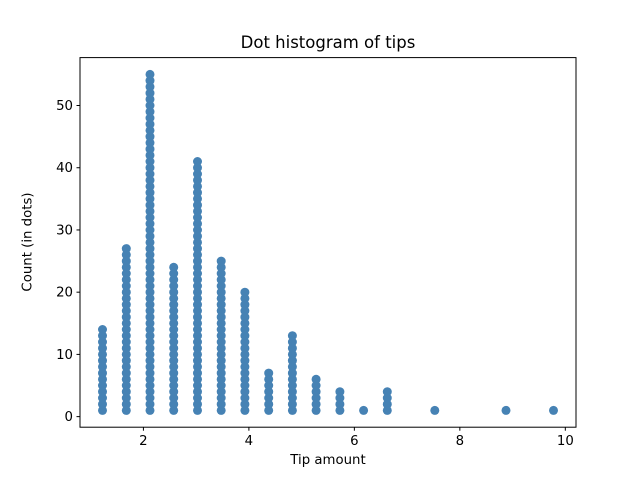  What do you see at coordinates (354, 441) in the screenshot?
I see `x-tick-label: 6` at bounding box center [354, 441].